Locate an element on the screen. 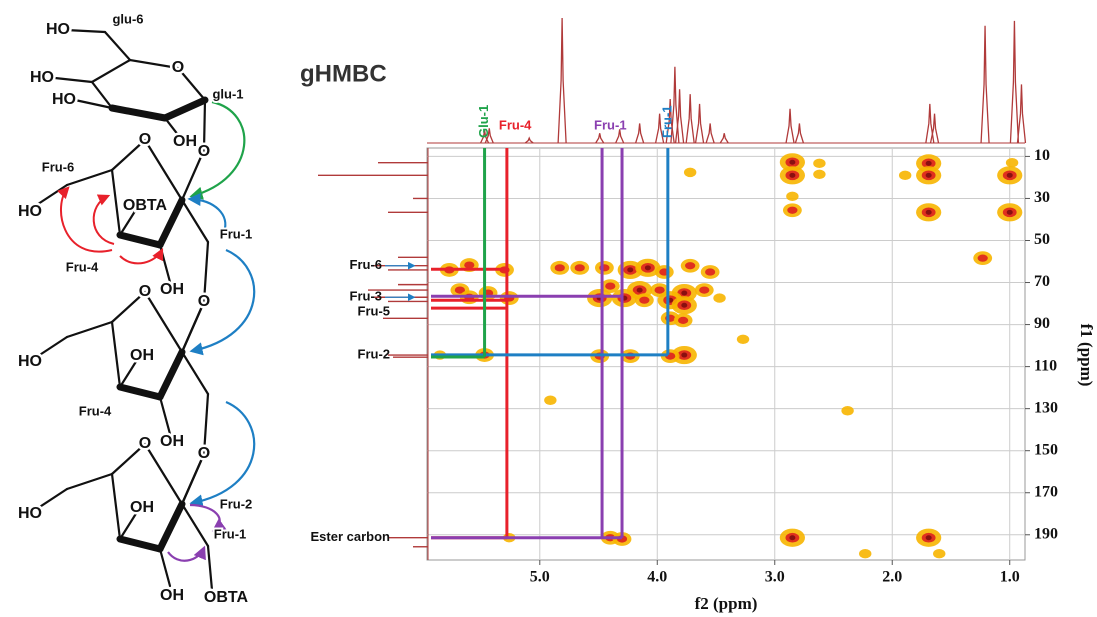 The image size is (1097, 617). x-tick-label: 5.0 is located at coordinates (540, 577).